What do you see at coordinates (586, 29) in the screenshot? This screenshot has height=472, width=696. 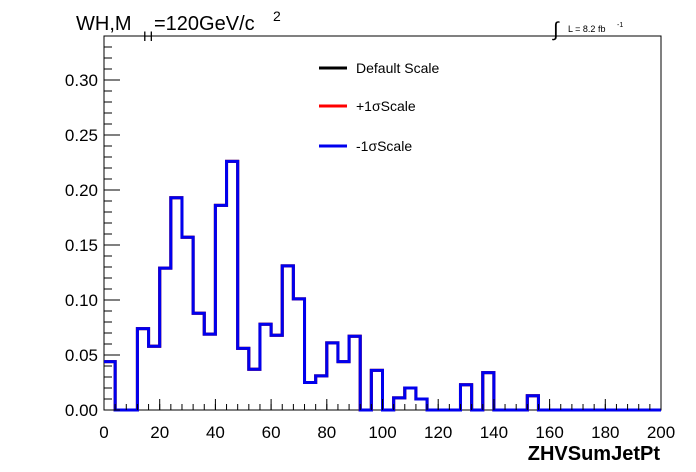 I see `lumi-label: L = 8.2 fb` at bounding box center [586, 29].